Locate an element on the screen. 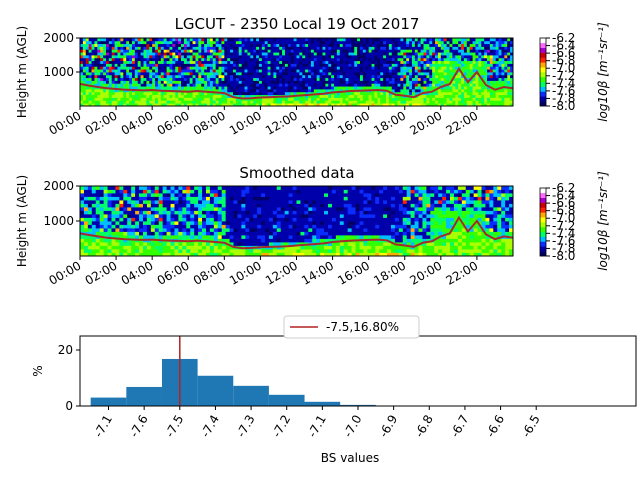 This screenshot has width=640, height=484. colorbar-segment is located at coordinates (543, 64).